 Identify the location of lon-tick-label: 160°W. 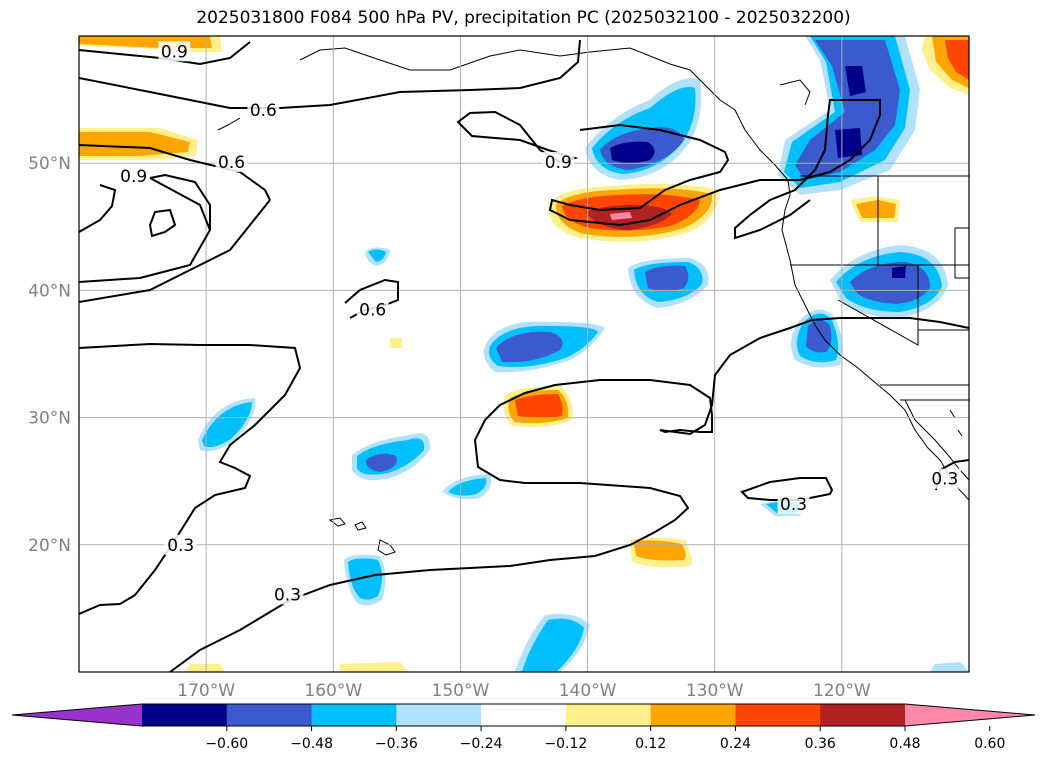
(333, 691).